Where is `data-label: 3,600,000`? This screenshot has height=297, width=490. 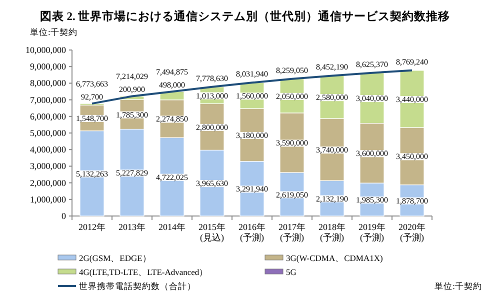 data-label: 3,600,000 is located at coordinates (372, 153).